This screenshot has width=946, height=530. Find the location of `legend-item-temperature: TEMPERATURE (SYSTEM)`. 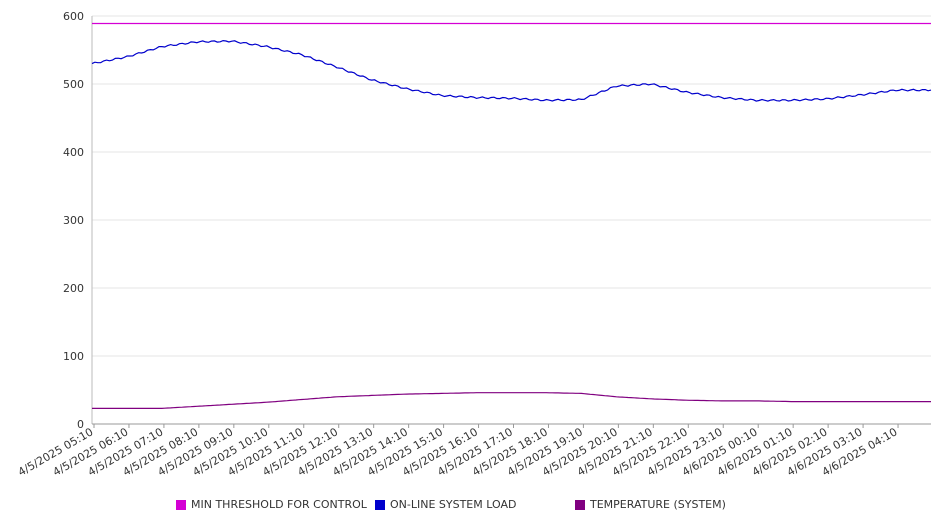

legend-item-temperature: TEMPERATURE (SYSTEM) is located at coordinates (650, 504).